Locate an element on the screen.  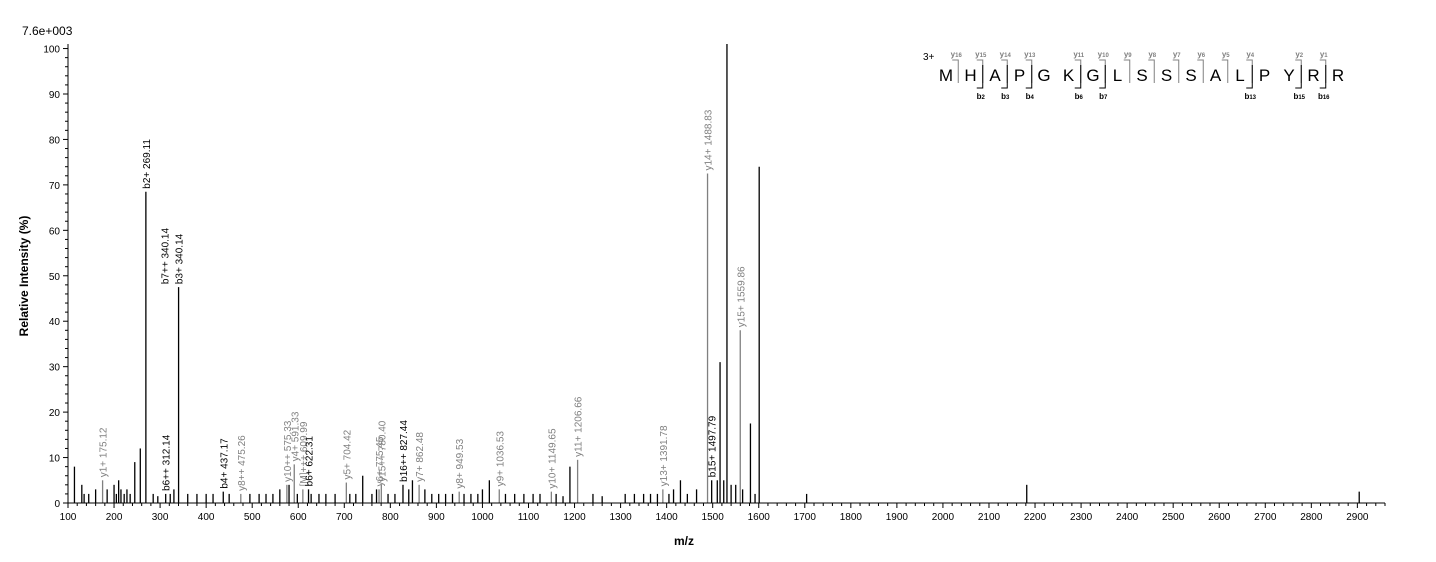
x-tick-label: 800 is located at coordinates (390, 517).